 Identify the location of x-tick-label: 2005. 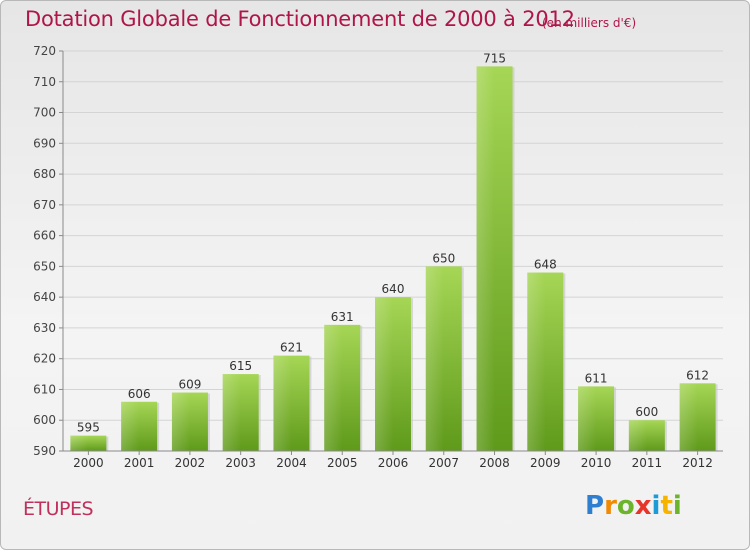
(342, 463).